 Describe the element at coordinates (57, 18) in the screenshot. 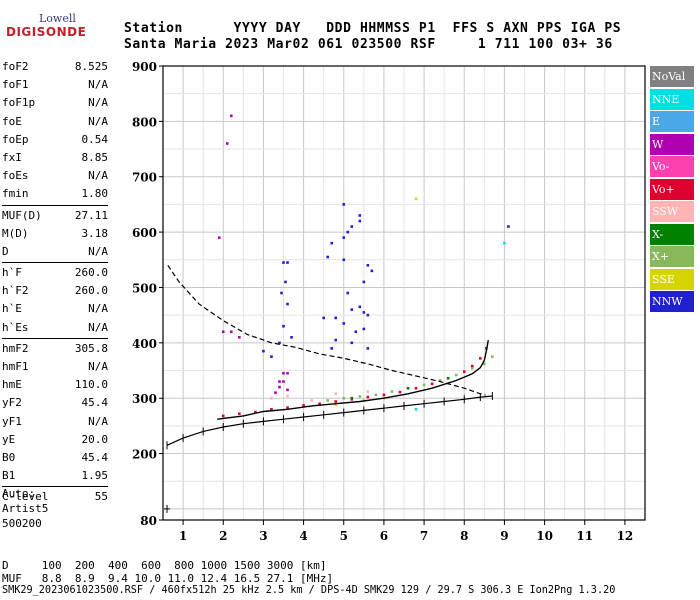

I see `logo-lowell-text: Lowell` at that location.